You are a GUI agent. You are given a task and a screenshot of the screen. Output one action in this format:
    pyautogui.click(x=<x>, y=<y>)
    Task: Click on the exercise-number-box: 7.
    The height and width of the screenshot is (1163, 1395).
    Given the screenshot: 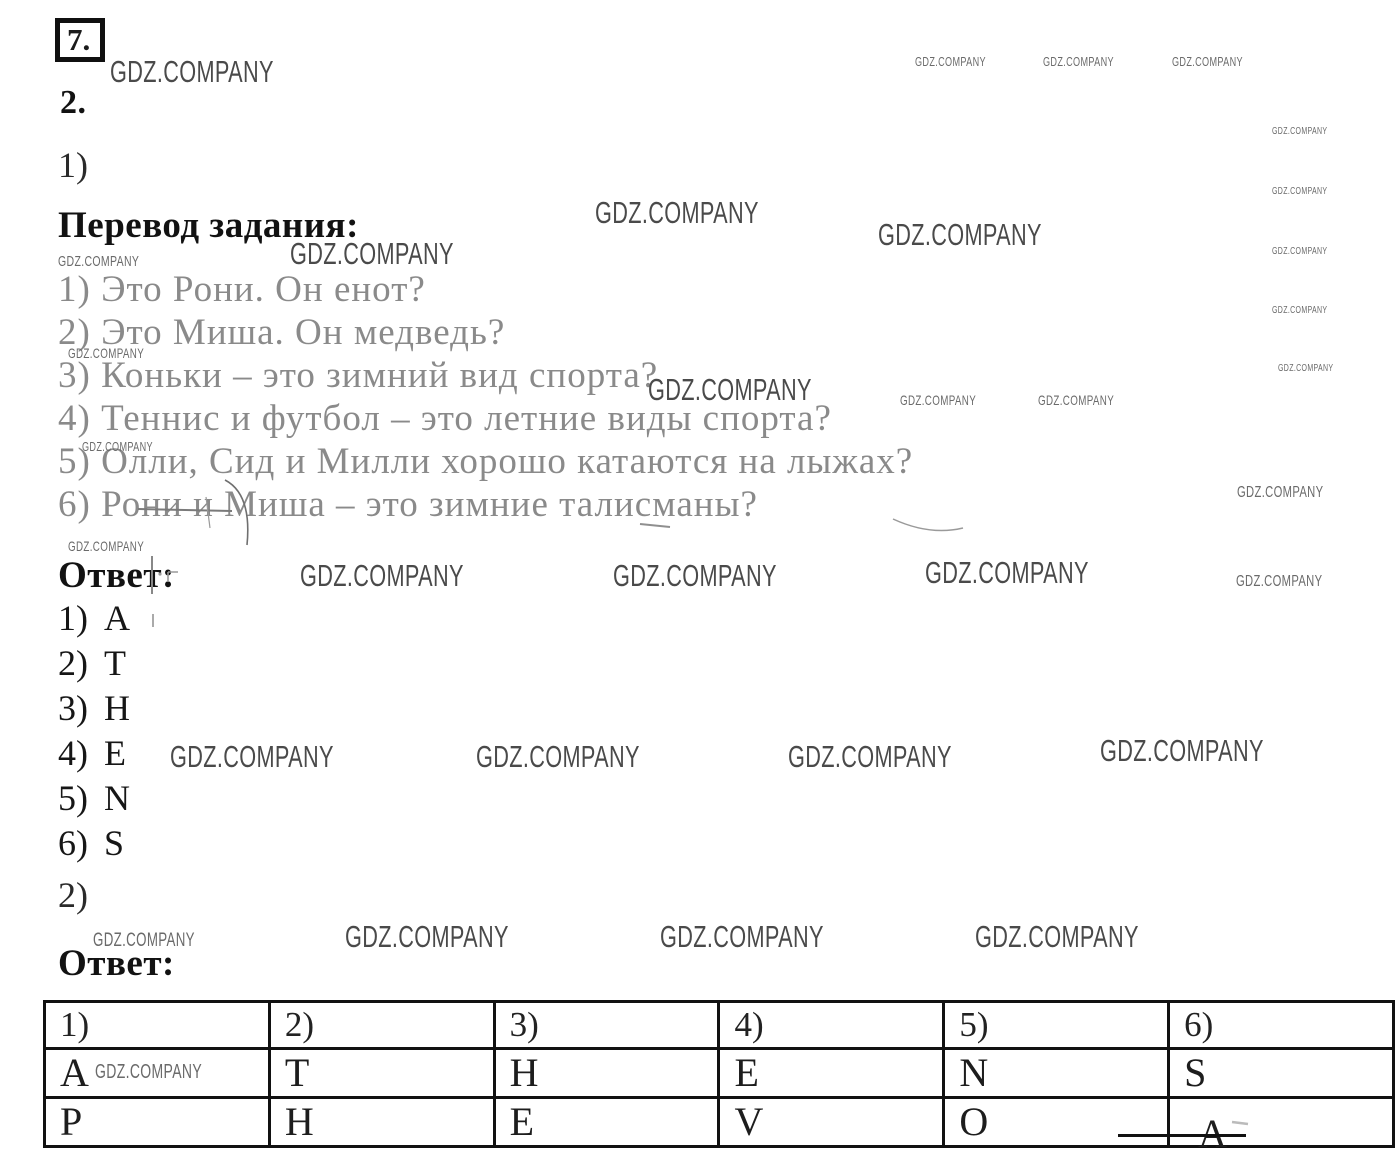 What is the action you would take?
    pyautogui.click(x=80, y=40)
    